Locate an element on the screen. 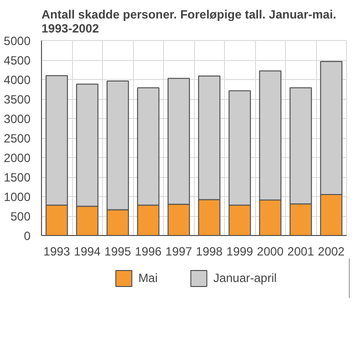 Image resolution: width=357 pixels, height=350 pixels. y-tick-label: 2500 is located at coordinates (17, 139).